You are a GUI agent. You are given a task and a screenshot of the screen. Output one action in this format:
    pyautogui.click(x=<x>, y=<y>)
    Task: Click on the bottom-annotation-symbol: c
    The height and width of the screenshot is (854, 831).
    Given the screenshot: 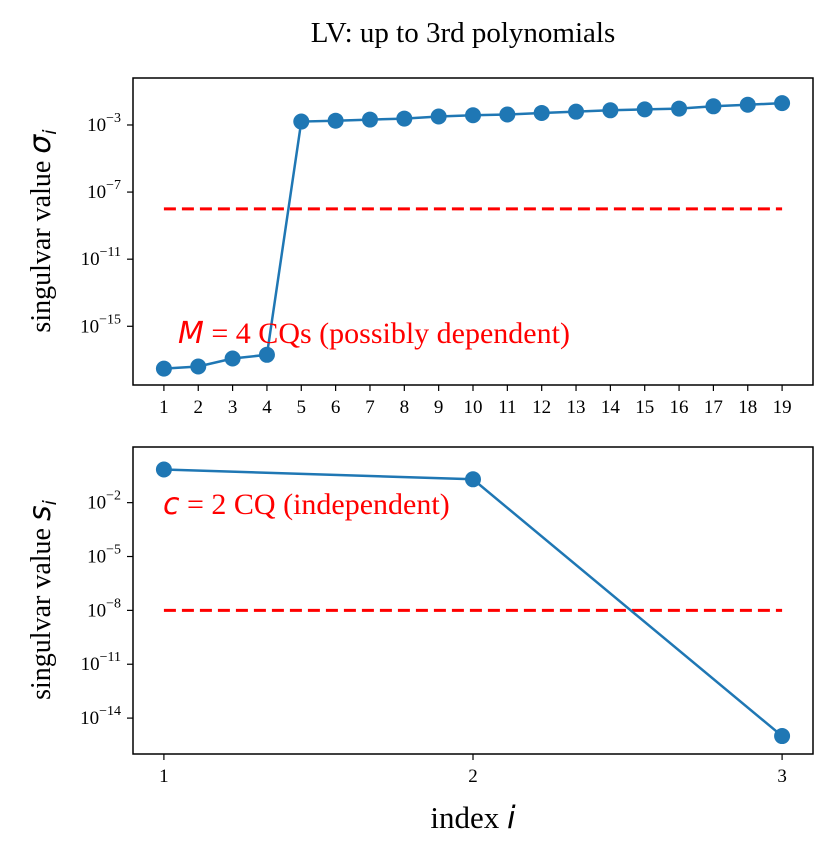 What is the action you would take?
    pyautogui.click(x=171, y=504)
    